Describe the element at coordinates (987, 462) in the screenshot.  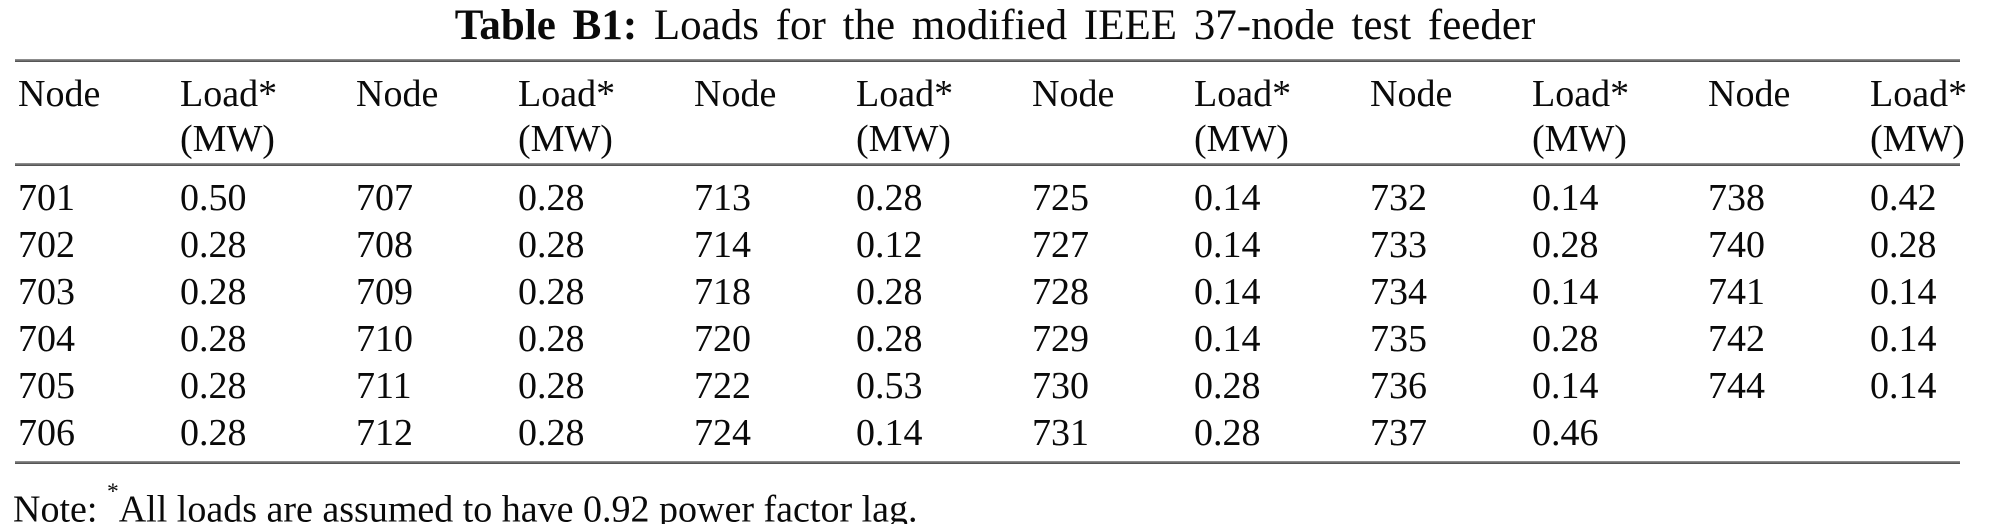
I see `rule-below-body` at that location.